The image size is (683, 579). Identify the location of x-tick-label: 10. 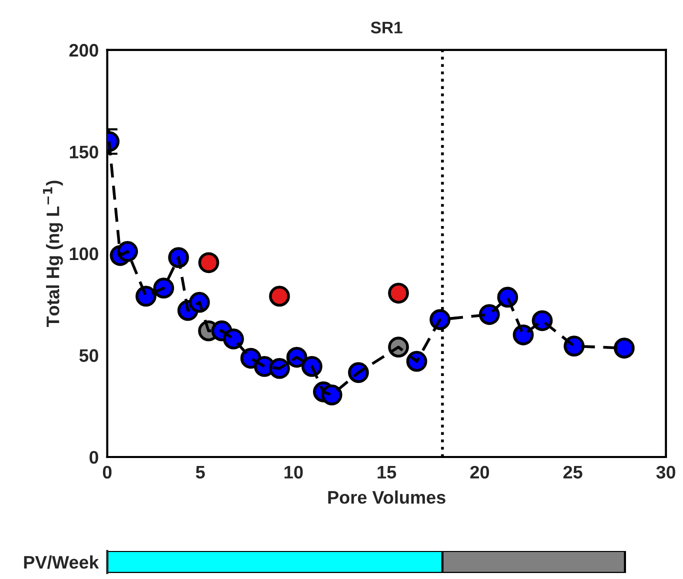
(293, 472).